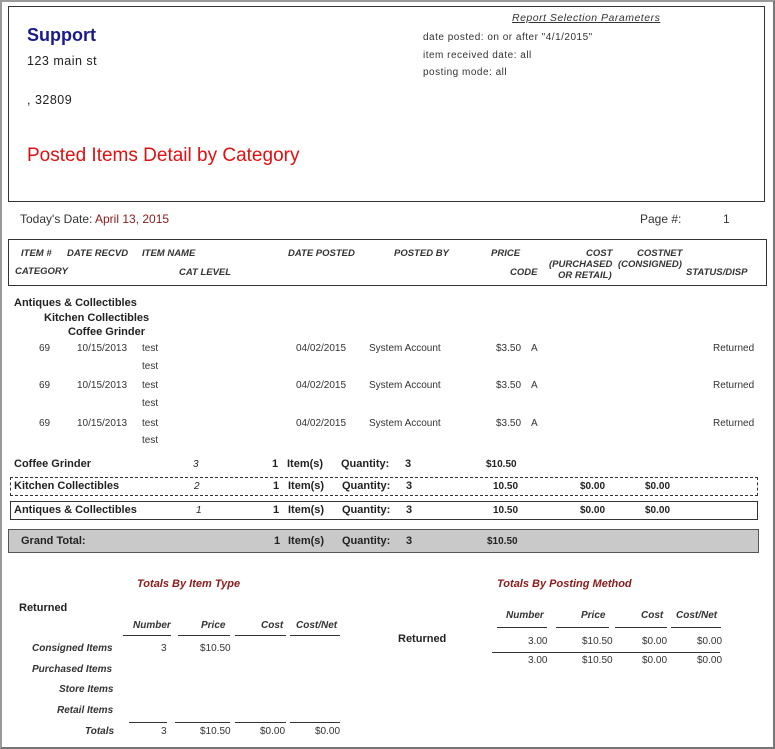 This screenshot has height=749, width=775. I want to click on type-totals-cost: $0.00, so click(273, 731).